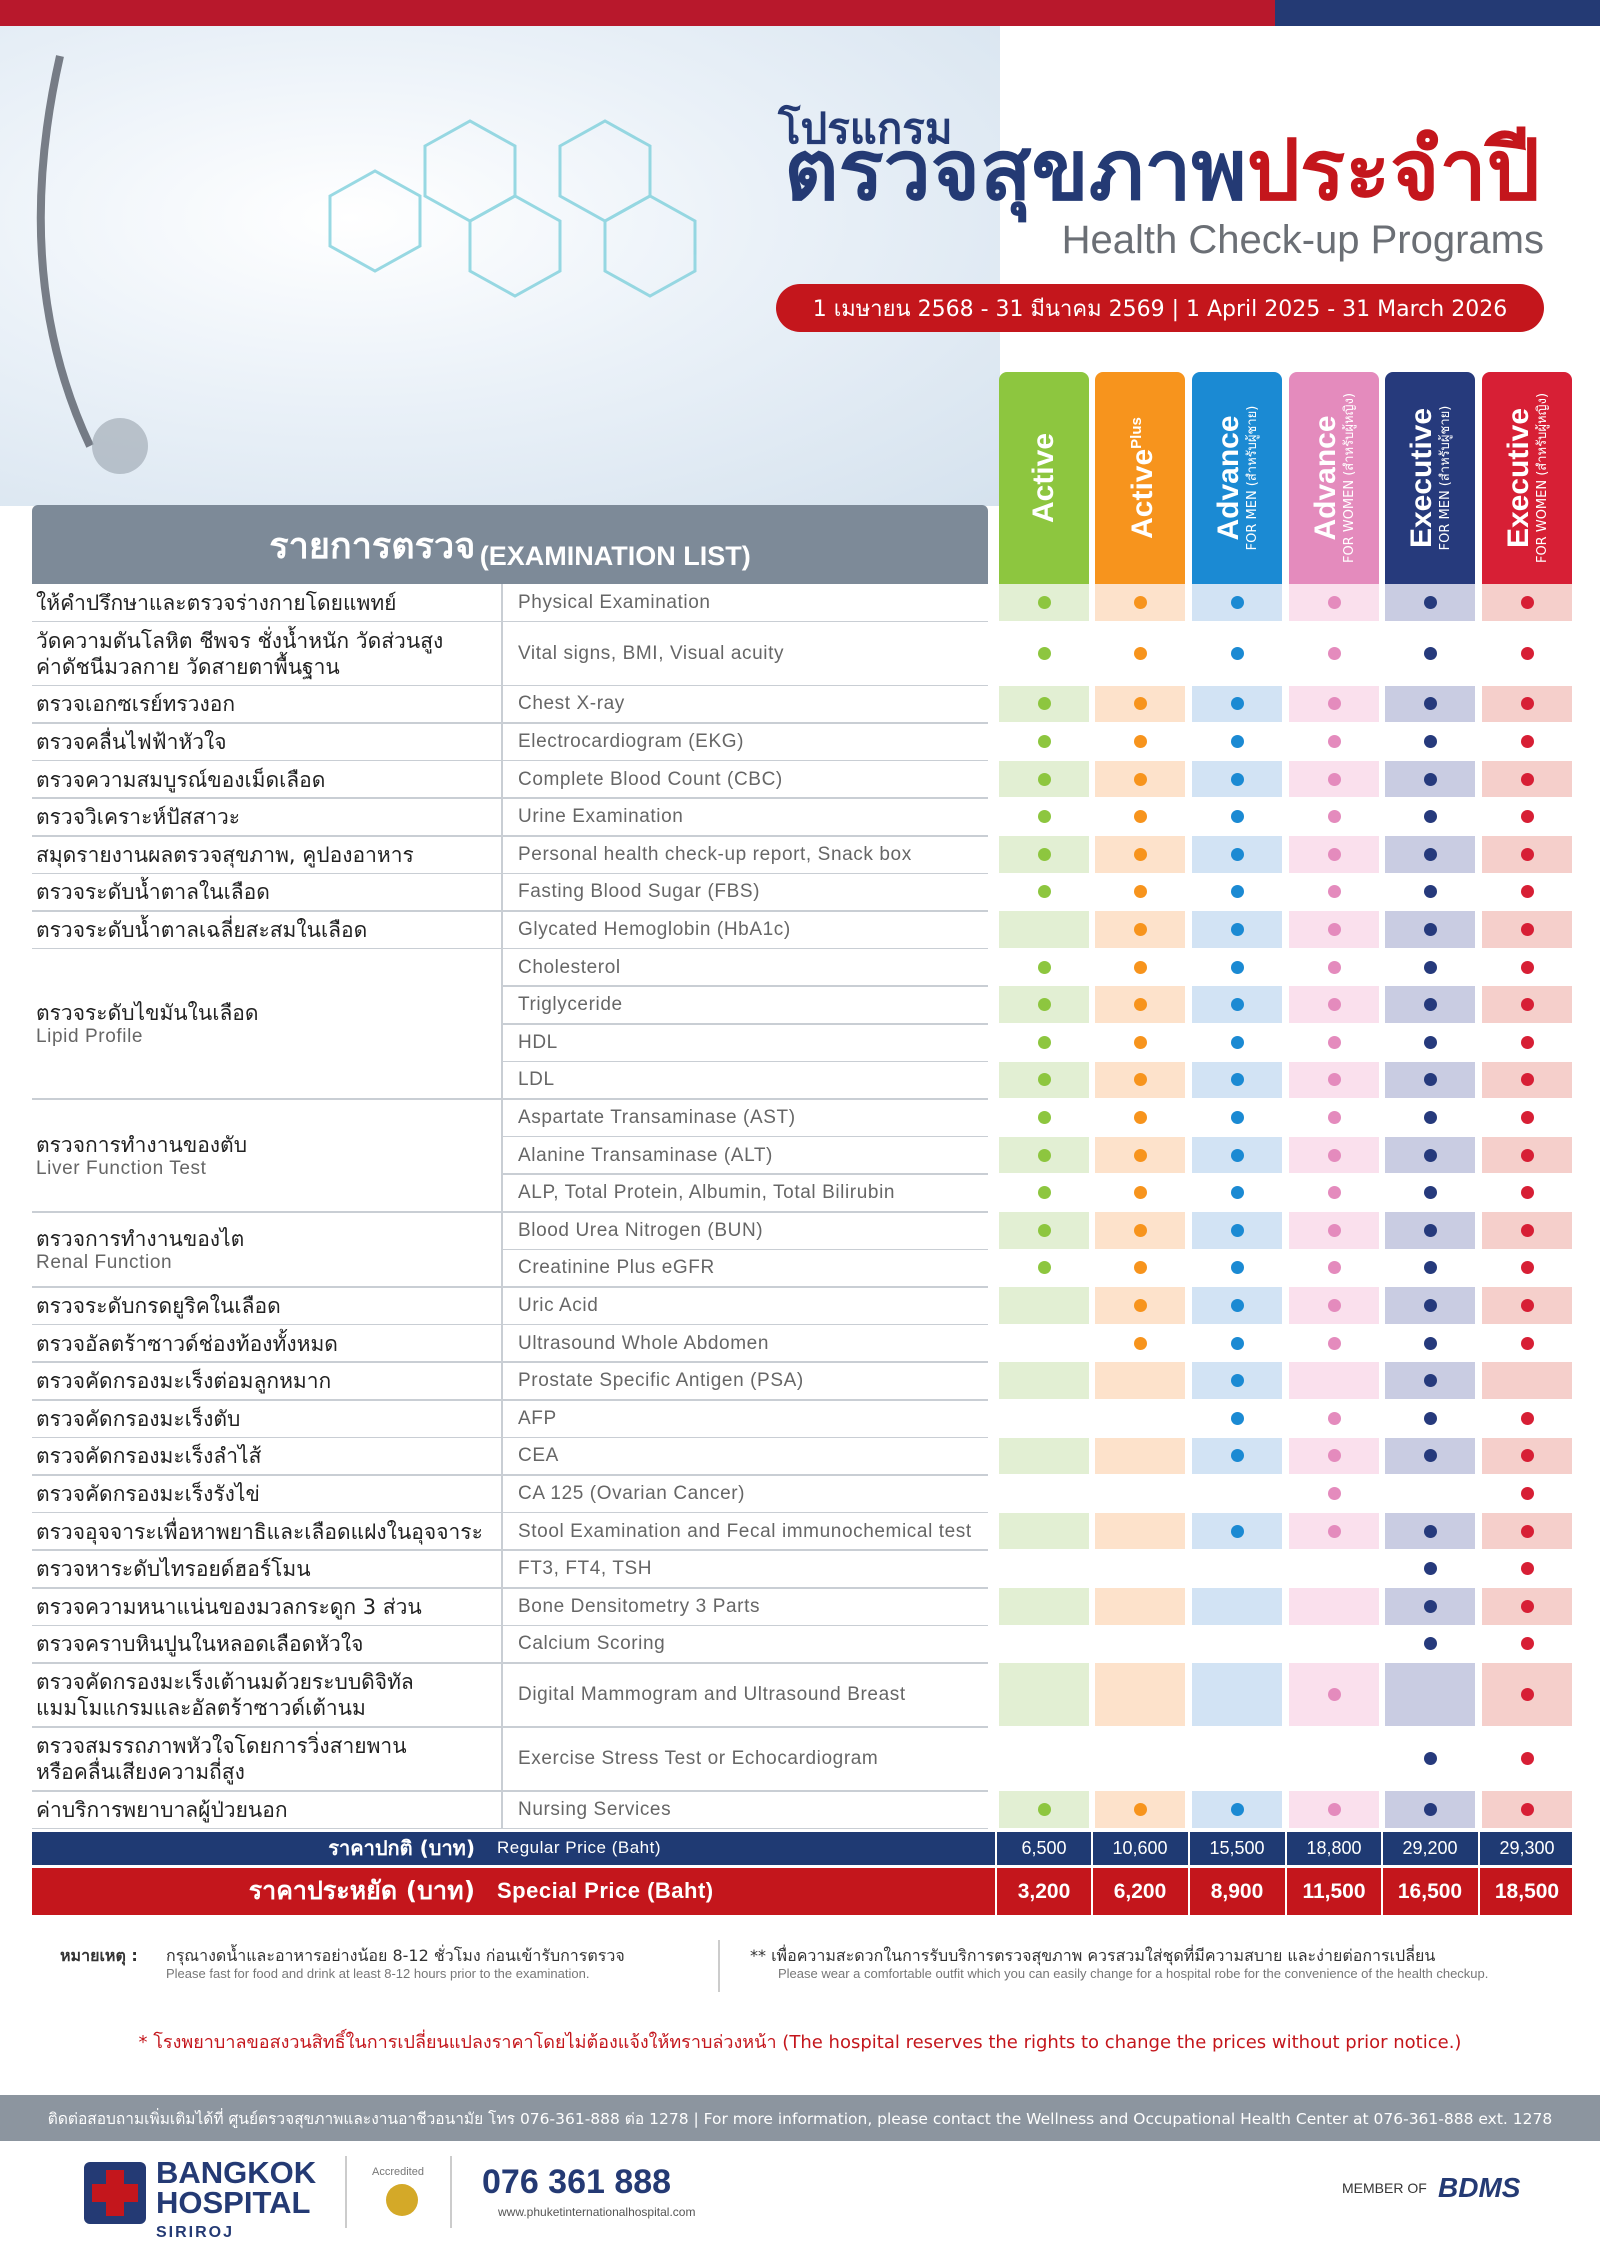  I want to click on notes-divider, so click(719, 1966).